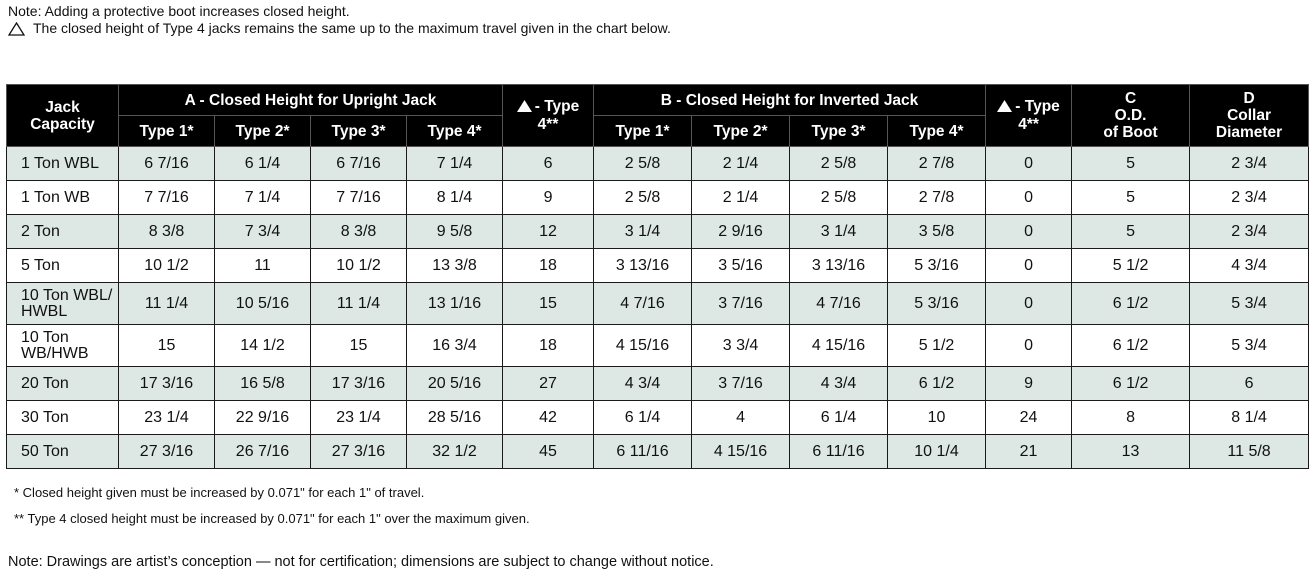 The width and height of the screenshot is (1314, 584). What do you see at coordinates (839, 131) in the screenshot?
I see `header-b-type3: Type 3*` at bounding box center [839, 131].